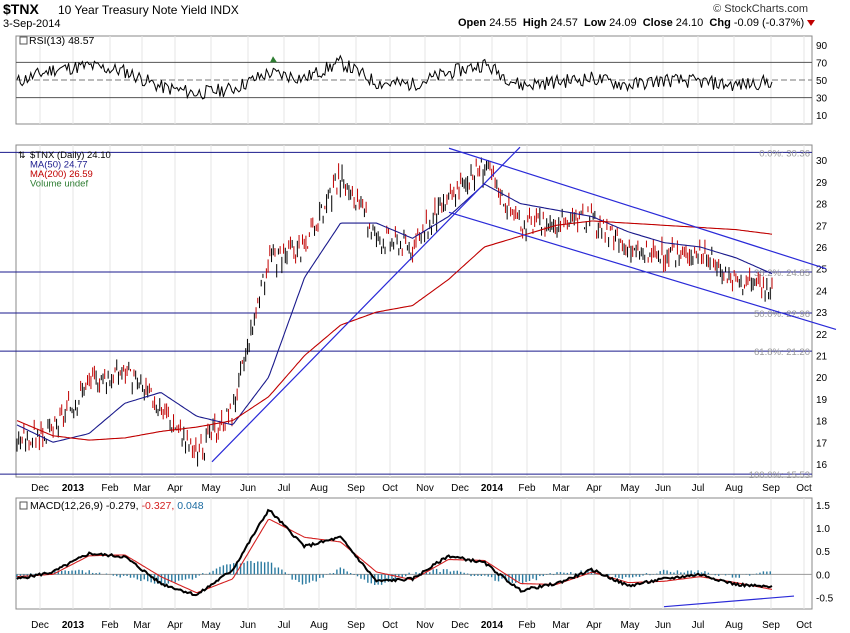  What do you see at coordinates (503, 23) in the screenshot?
I see `open-value: 24.55` at bounding box center [503, 23].